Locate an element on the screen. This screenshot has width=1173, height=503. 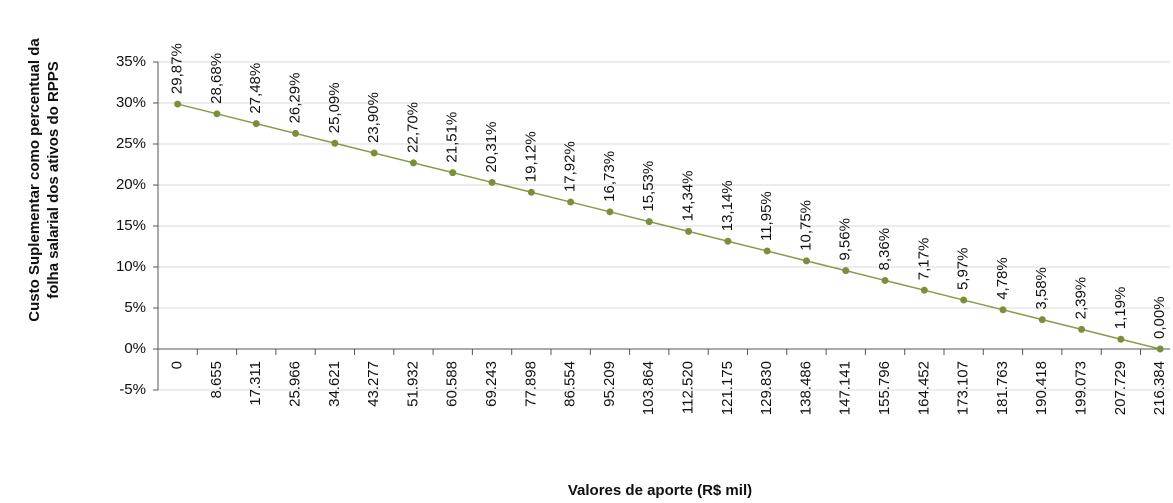
x-tick-label: 8.655 is located at coordinates (216, 380).